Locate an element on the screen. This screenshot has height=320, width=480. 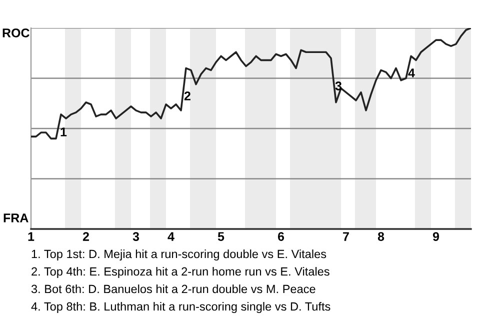
text: 4. Top 8th: B. Luthman hit a run-scoring single vs D. Tufts is located at coordinates (180, 308).